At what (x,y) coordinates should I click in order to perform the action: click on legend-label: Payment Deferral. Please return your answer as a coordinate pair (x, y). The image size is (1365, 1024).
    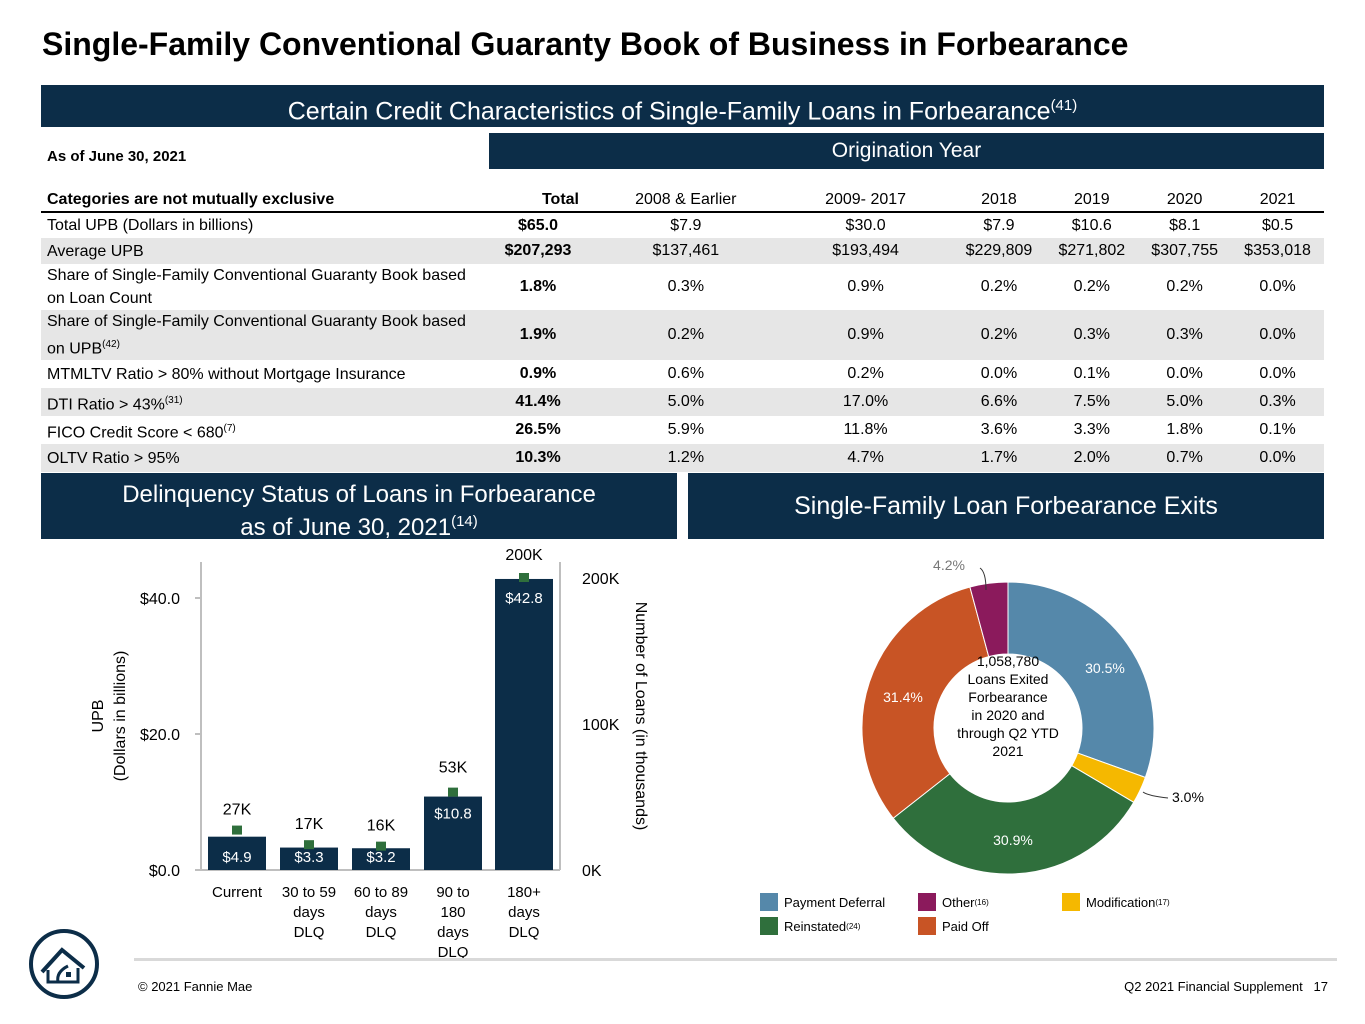
    Looking at the image, I should click on (835, 902).